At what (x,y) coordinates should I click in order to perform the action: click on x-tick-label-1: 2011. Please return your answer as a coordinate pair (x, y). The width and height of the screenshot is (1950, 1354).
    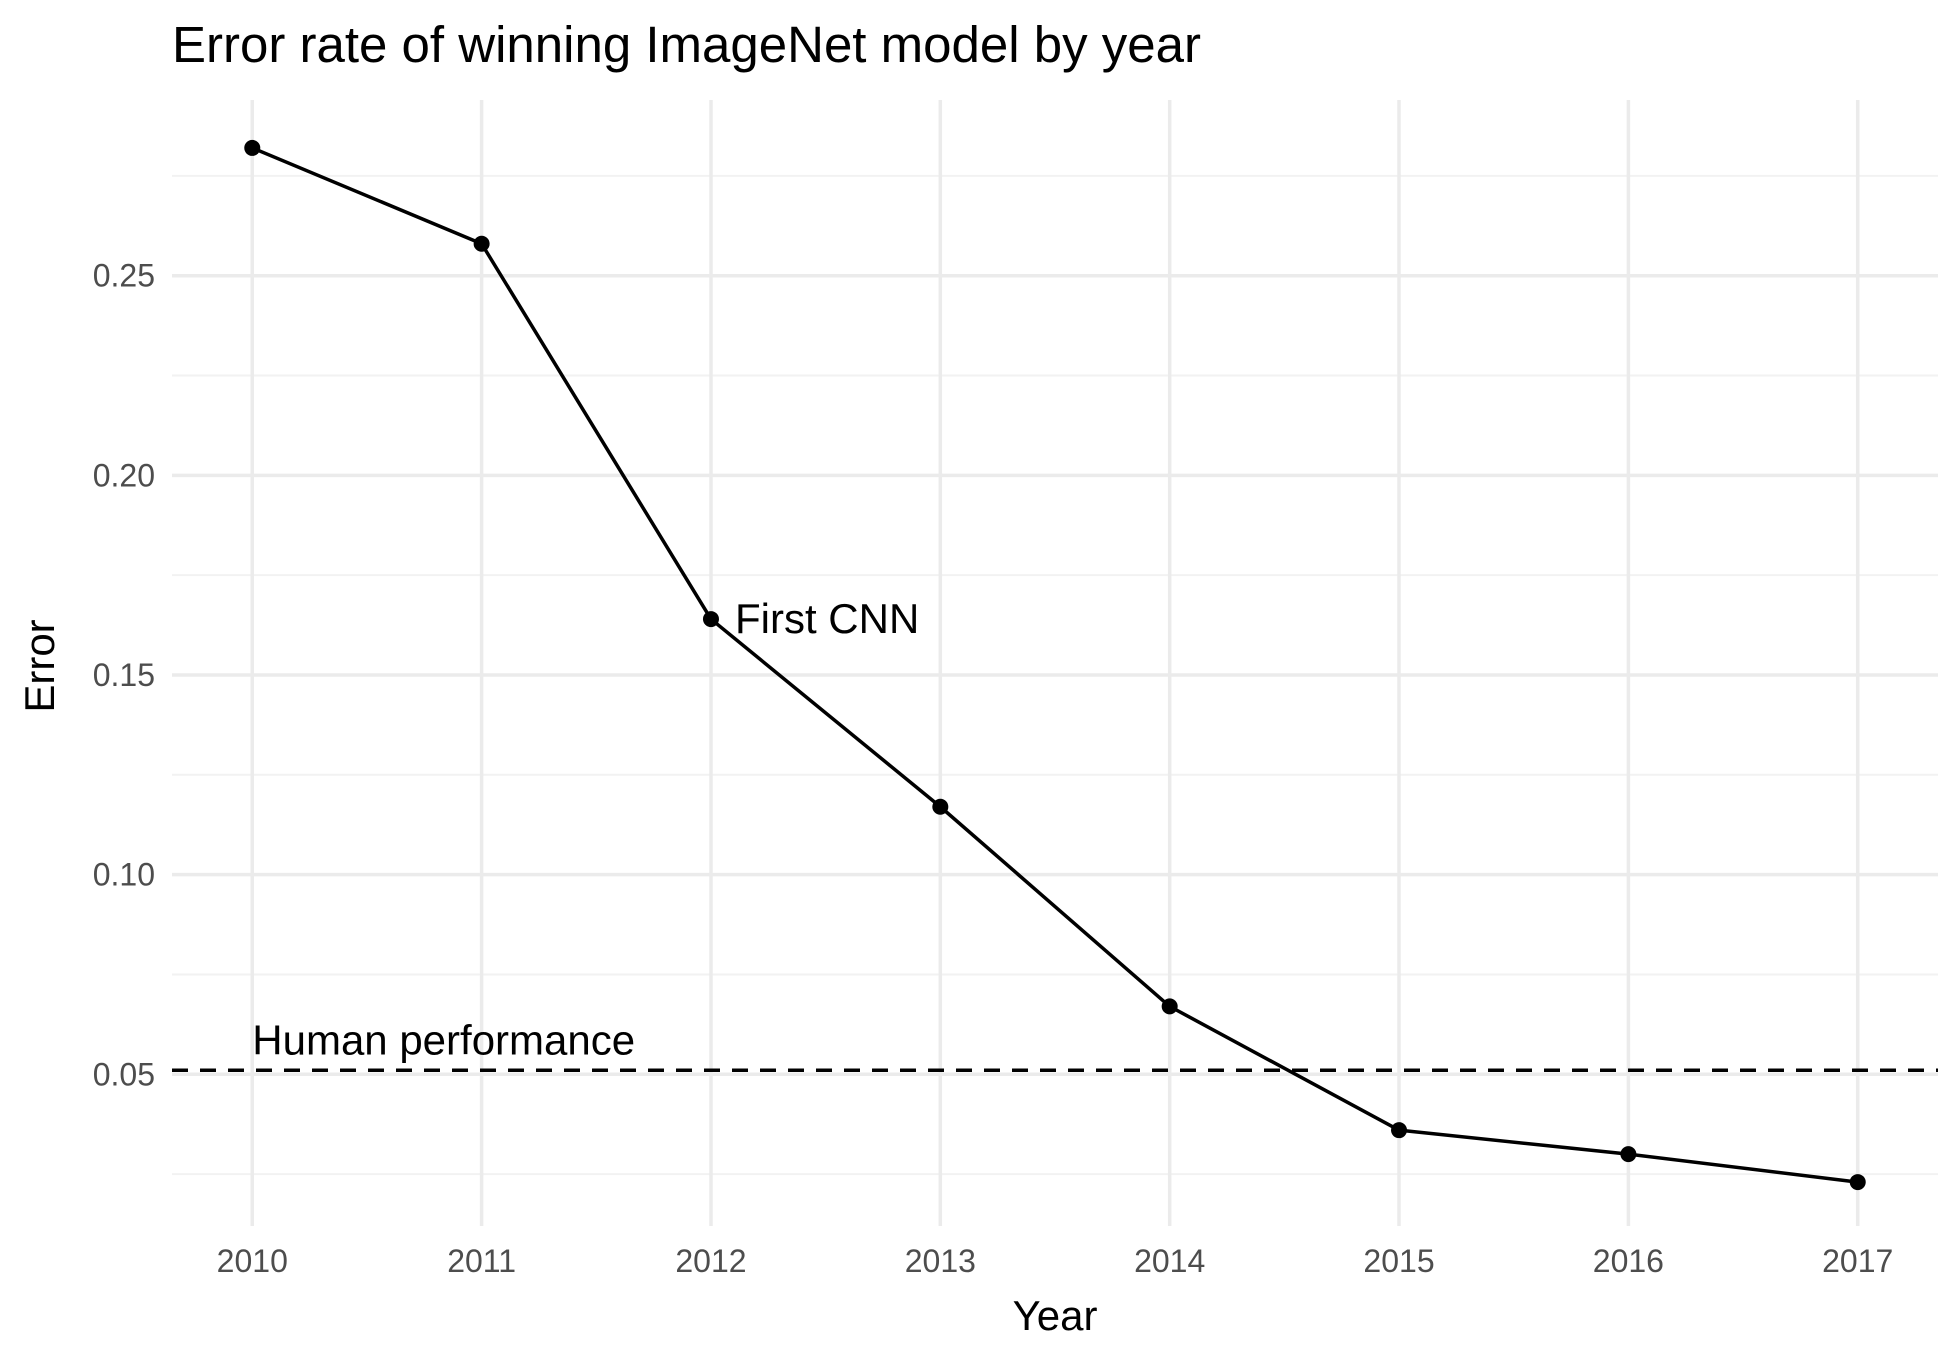
    Looking at the image, I should click on (481, 1261).